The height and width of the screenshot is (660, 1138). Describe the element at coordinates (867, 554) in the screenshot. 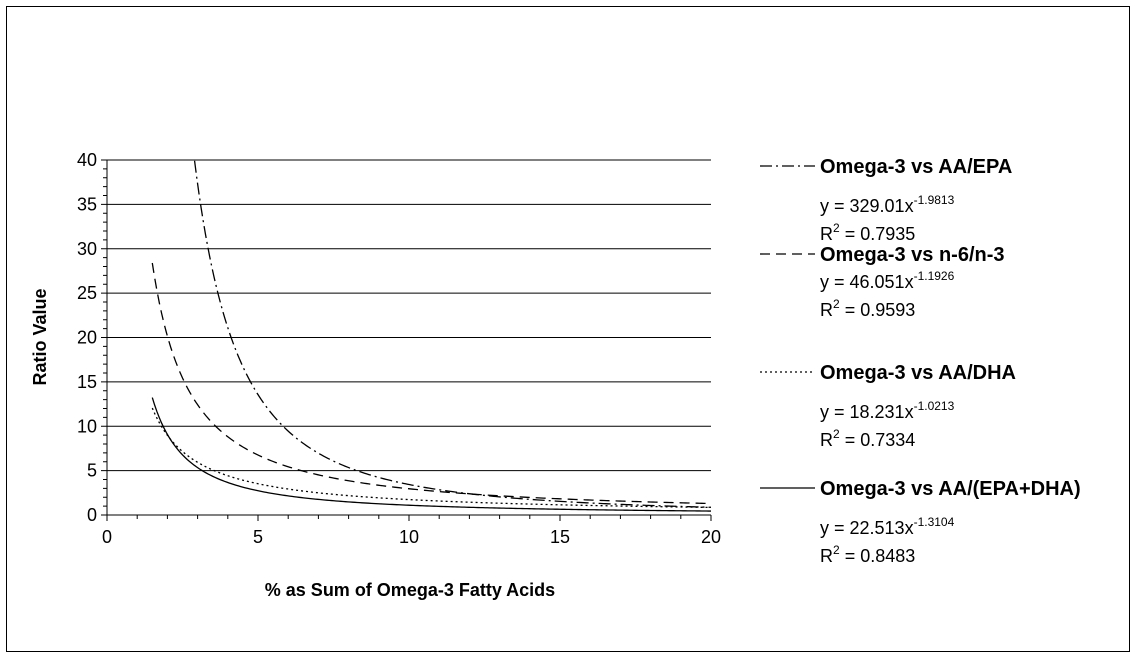

I see `r-squared: R2 = 0.8483` at that location.